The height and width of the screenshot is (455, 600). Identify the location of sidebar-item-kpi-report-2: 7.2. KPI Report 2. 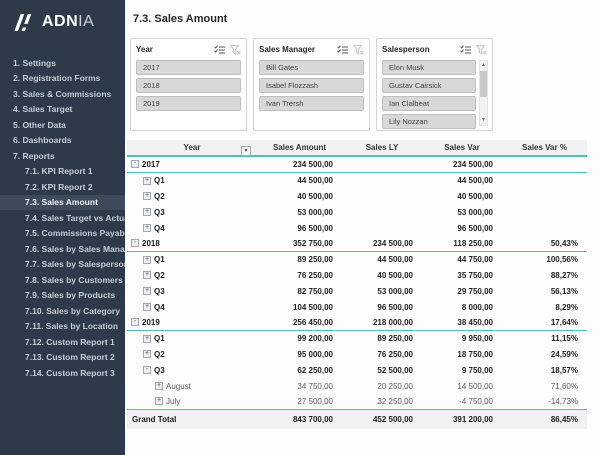
(59, 186).